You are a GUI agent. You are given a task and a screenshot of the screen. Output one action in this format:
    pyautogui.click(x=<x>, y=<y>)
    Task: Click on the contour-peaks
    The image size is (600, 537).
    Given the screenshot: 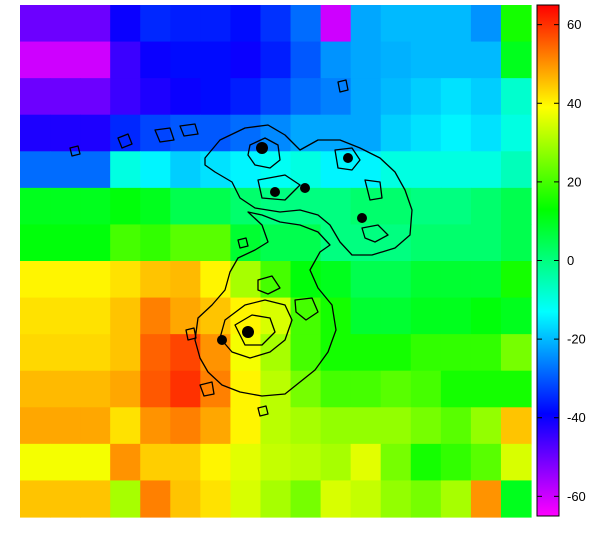 What is the action you would take?
    pyautogui.click(x=292, y=243)
    